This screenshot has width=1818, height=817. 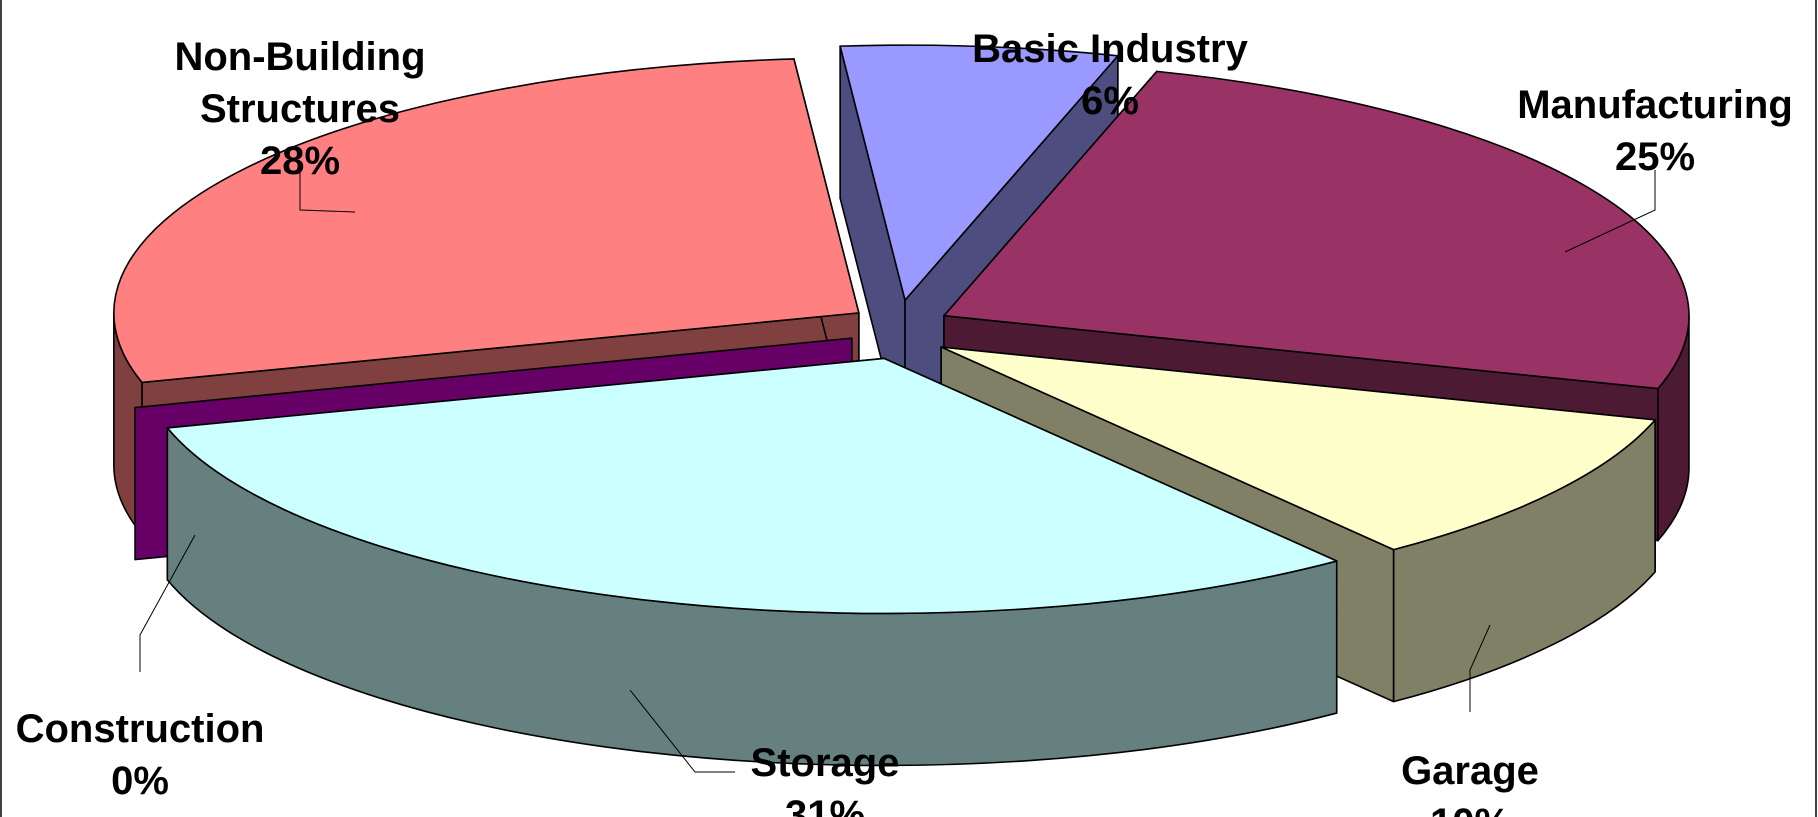 I want to click on data-label-storage: Storage 31%, so click(x=825, y=779).